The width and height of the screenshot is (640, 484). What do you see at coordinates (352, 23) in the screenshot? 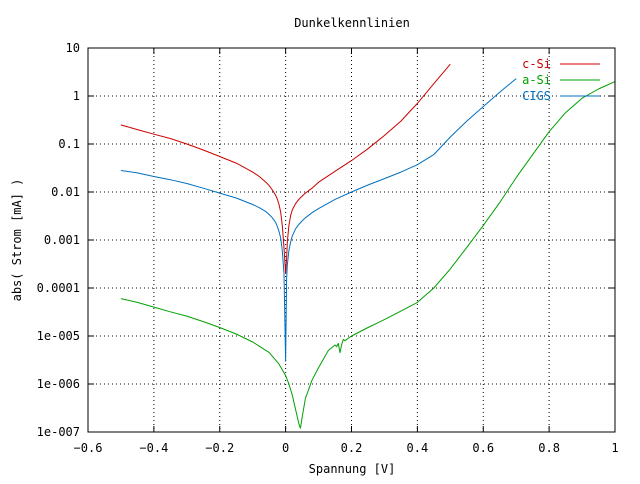
I see `chart-title: Dunkelkennlinien` at bounding box center [352, 23].